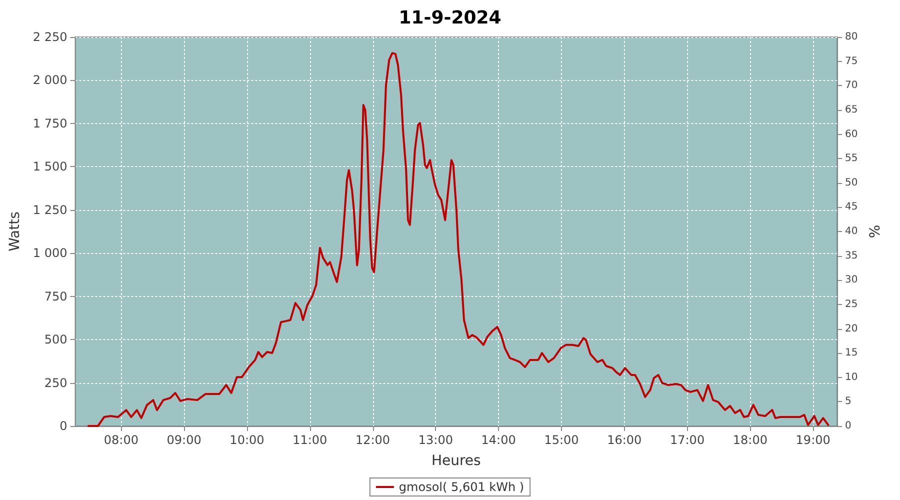 This screenshot has width=900, height=500. Describe the element at coordinates (310, 440) in the screenshot. I see `x-tick-label: 11:00` at that location.